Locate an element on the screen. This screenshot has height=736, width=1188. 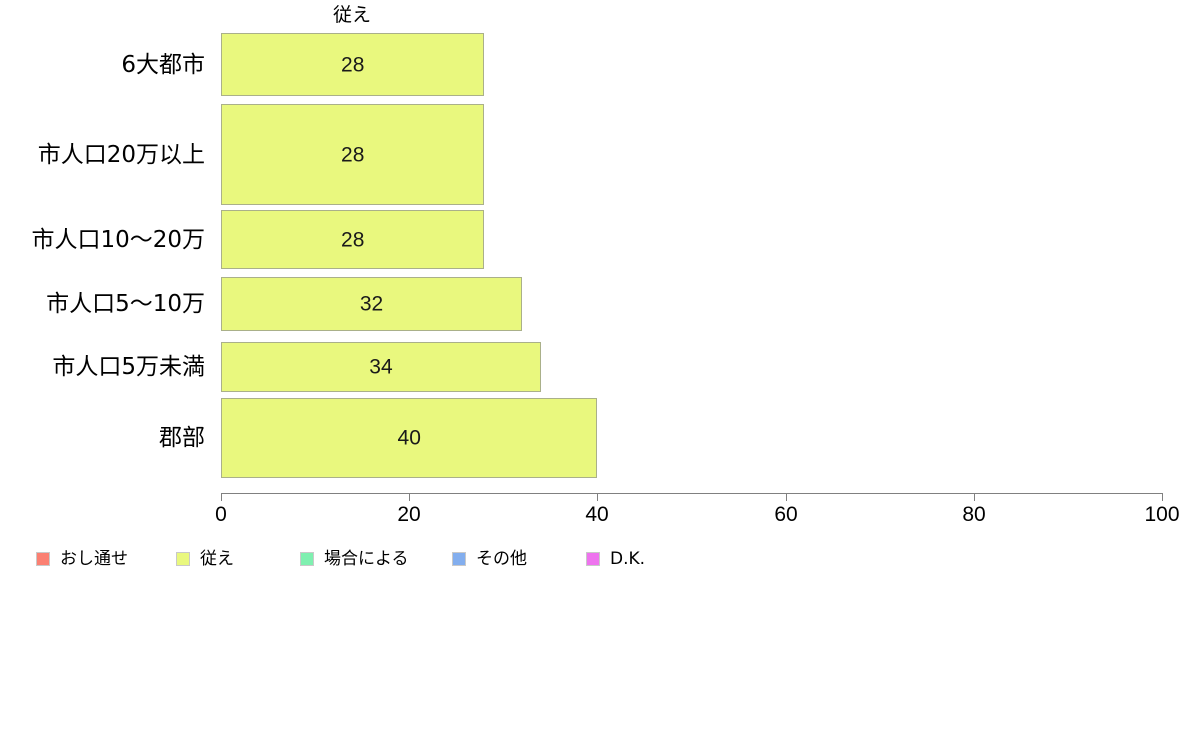
legend-item: おし通せ is located at coordinates (82, 559).